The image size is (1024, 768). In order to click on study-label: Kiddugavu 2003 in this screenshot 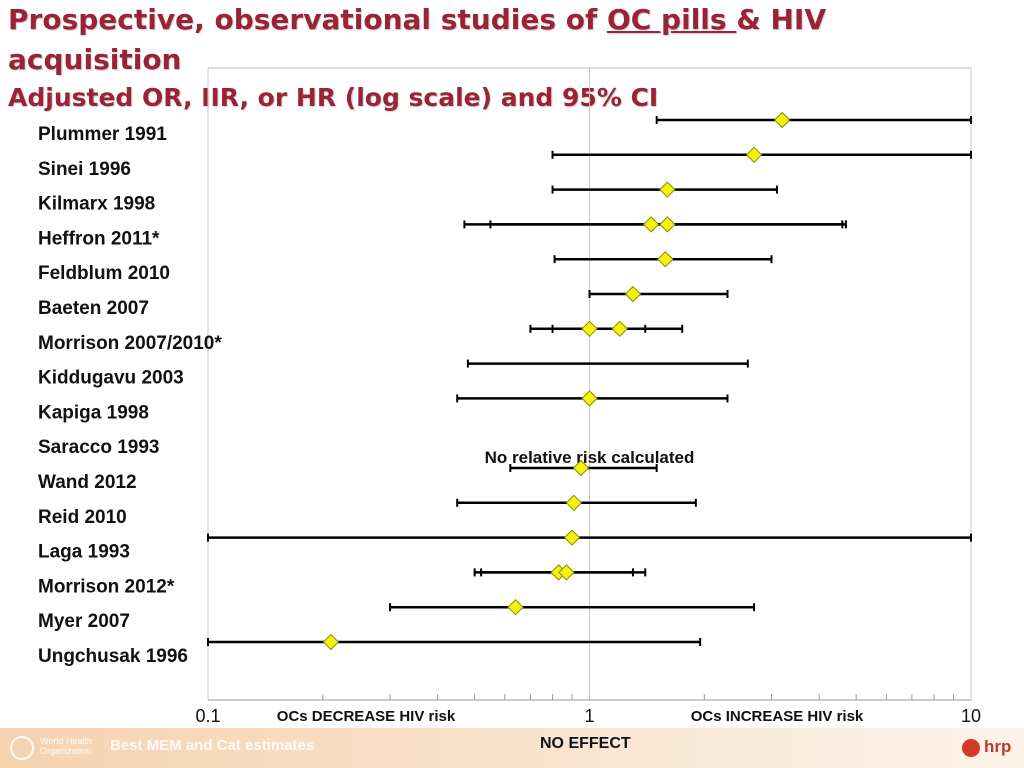, I will do `click(111, 378)`.